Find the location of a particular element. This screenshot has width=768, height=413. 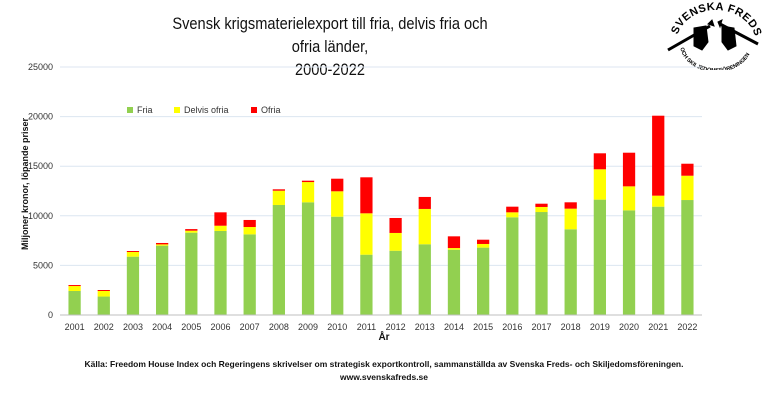

bar-delvis-ofria-2015 is located at coordinates (483, 245).